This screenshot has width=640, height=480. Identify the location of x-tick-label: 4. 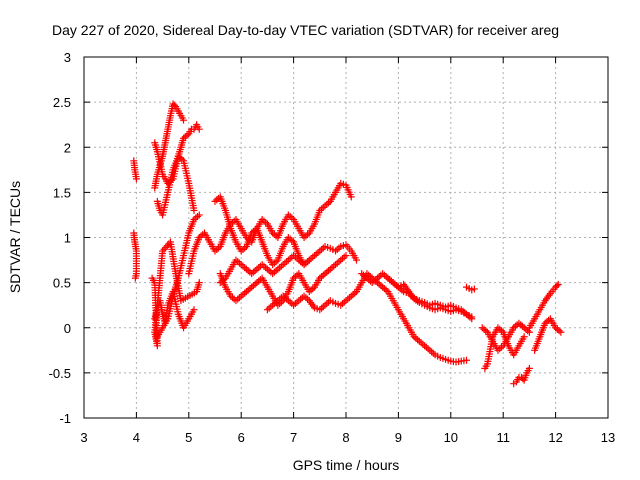
(136, 437).